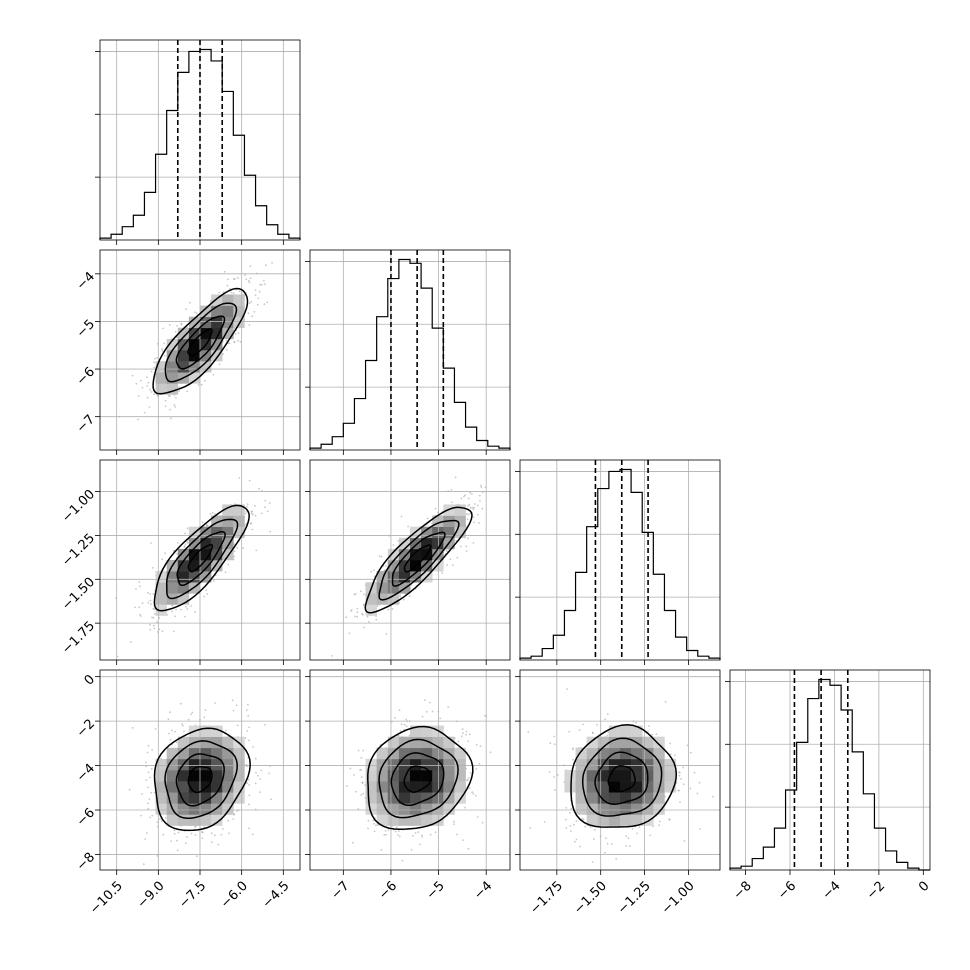  I want to click on x-tick-label: −6, so click(787, 891).